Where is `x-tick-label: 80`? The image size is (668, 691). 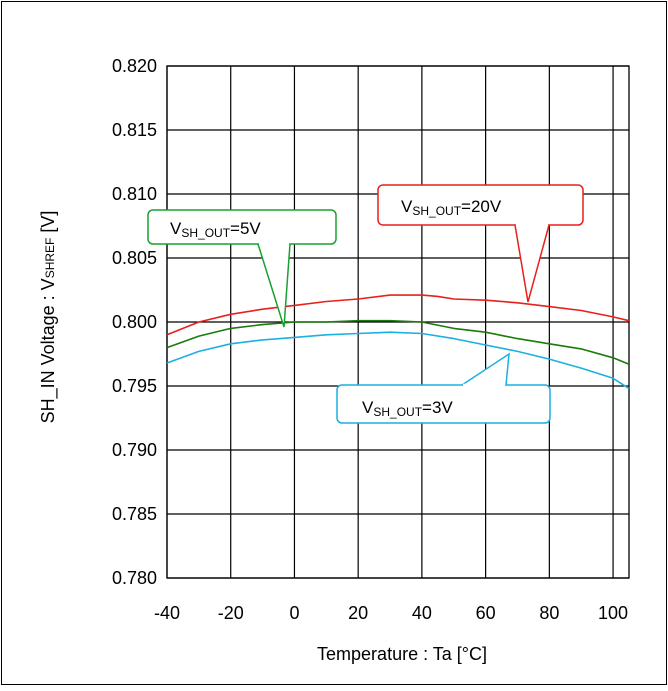 x-tick-label: 80 is located at coordinates (549, 613).